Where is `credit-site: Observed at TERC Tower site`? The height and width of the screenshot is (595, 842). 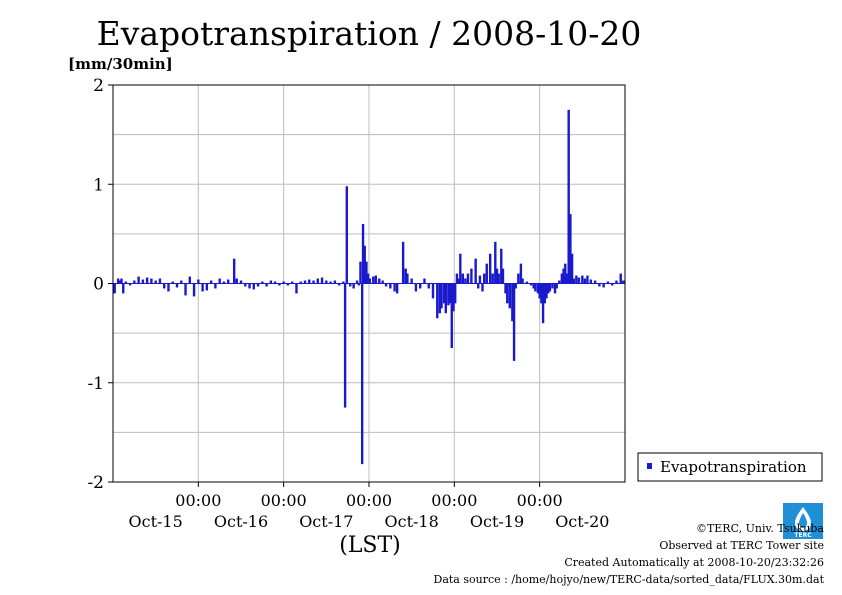 credit-site: Observed at TERC Tower site is located at coordinates (741, 545).